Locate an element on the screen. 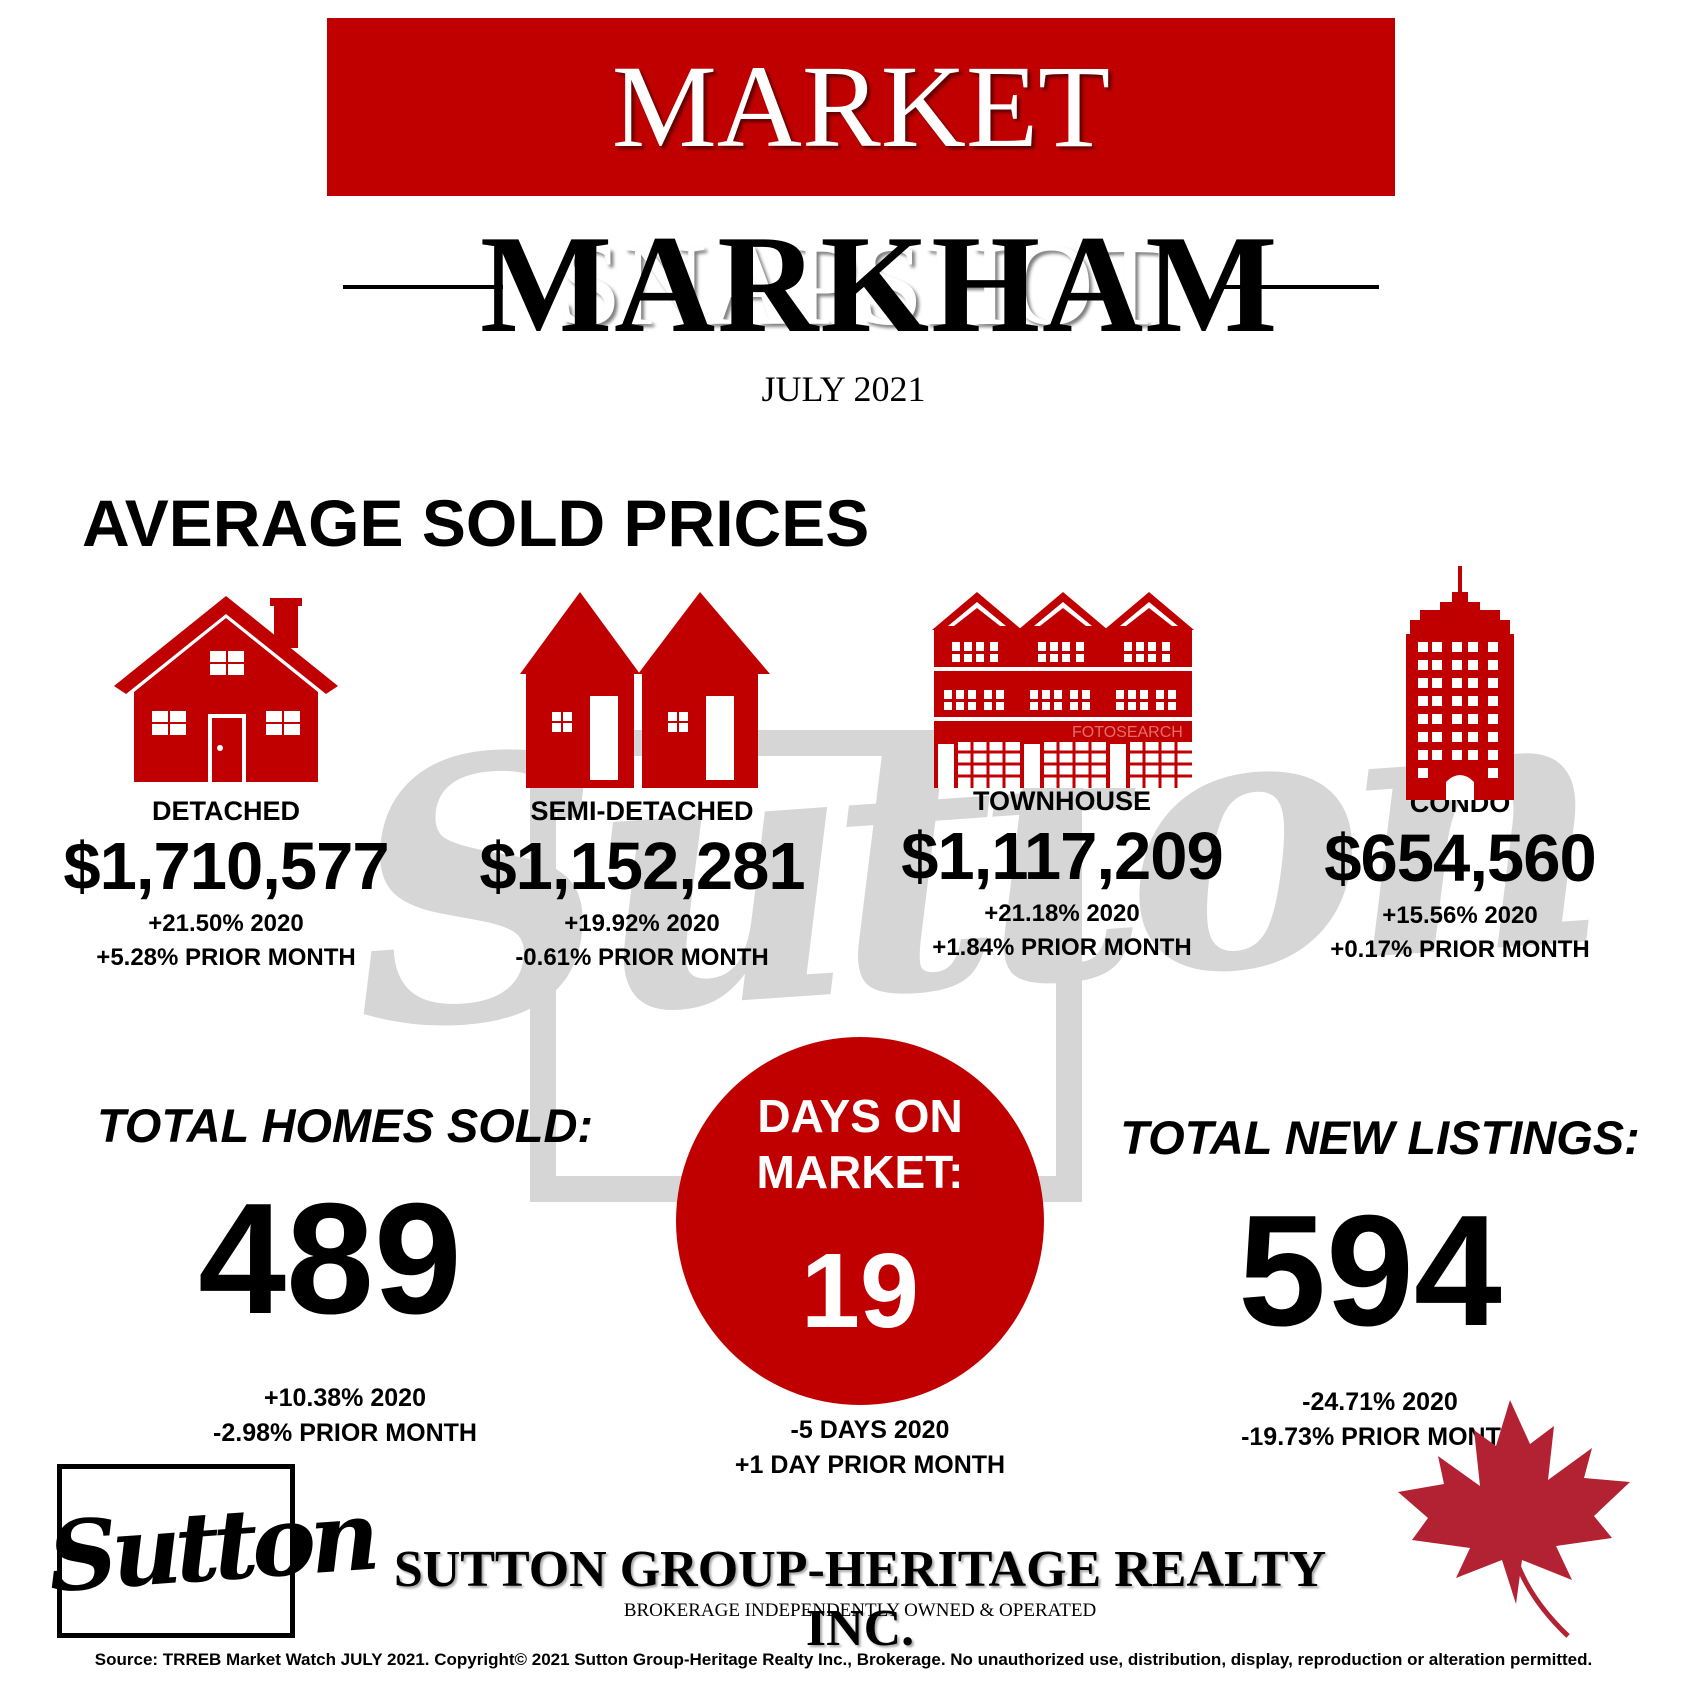 This screenshot has width=1687, height=1687. property-label: DETACHED is located at coordinates (226, 811).